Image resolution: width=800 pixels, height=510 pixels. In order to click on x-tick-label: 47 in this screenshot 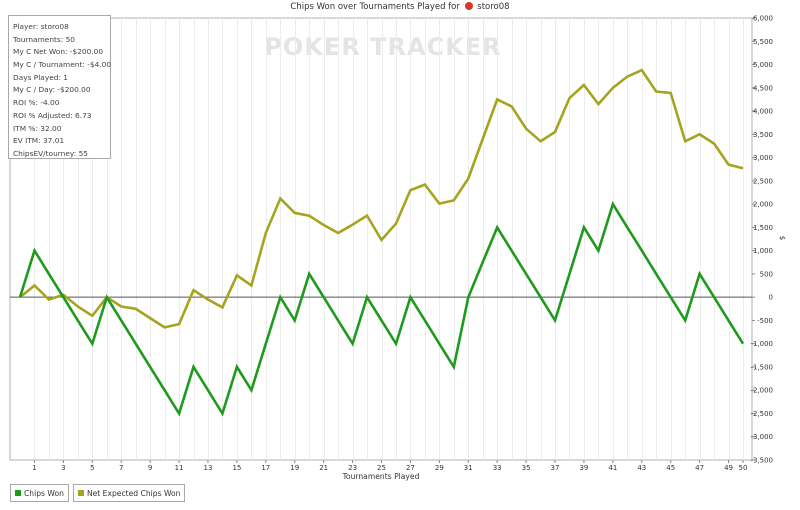, I will do `click(699, 468)`.